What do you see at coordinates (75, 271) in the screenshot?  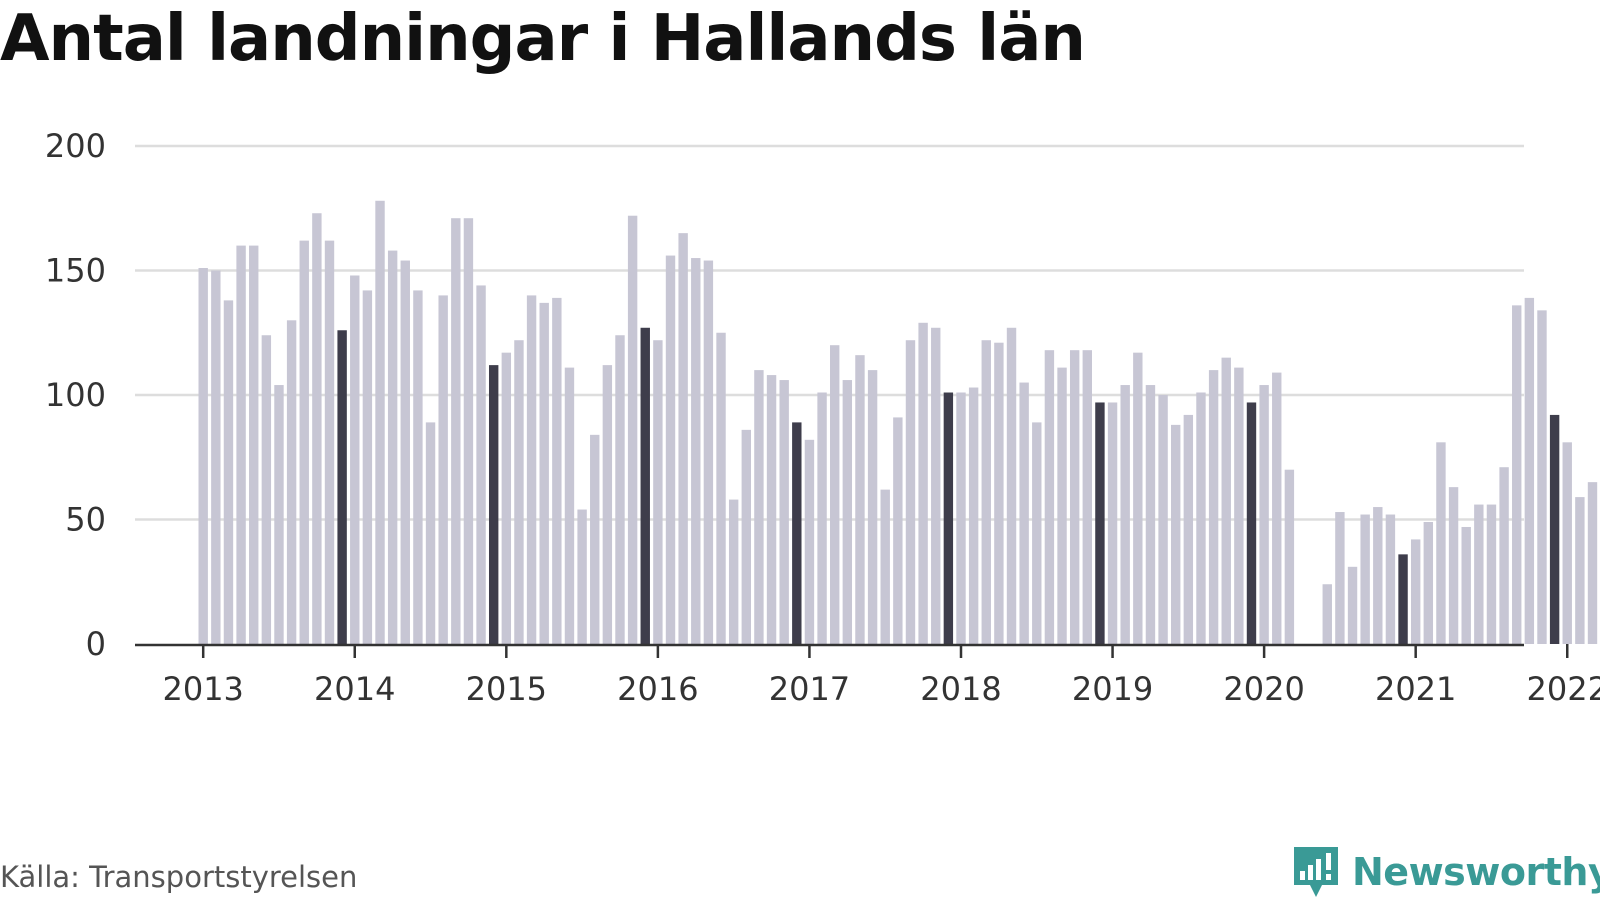 I see `y-tick-label: 150` at bounding box center [75, 271].